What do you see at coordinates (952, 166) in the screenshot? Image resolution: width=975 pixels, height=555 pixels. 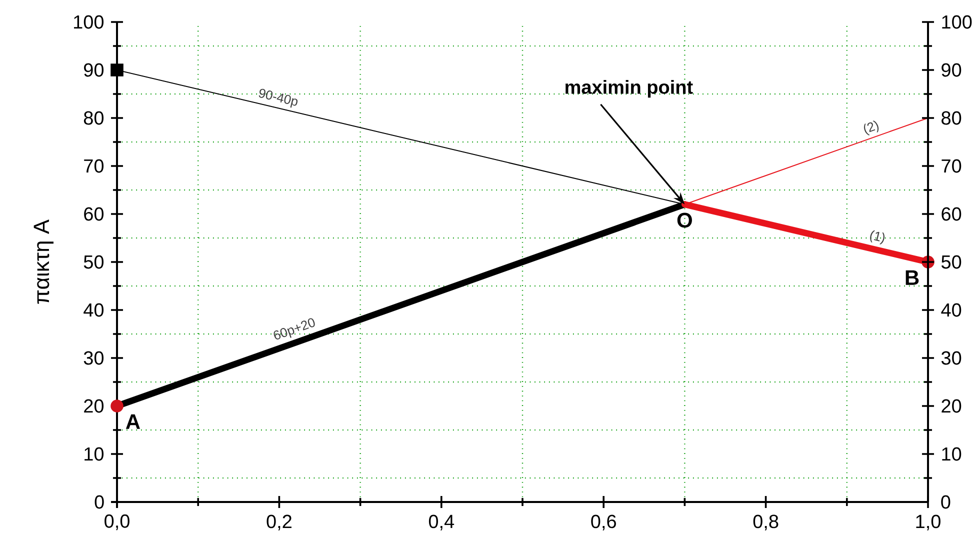 I see `y2-tick-label: 70` at bounding box center [952, 166].